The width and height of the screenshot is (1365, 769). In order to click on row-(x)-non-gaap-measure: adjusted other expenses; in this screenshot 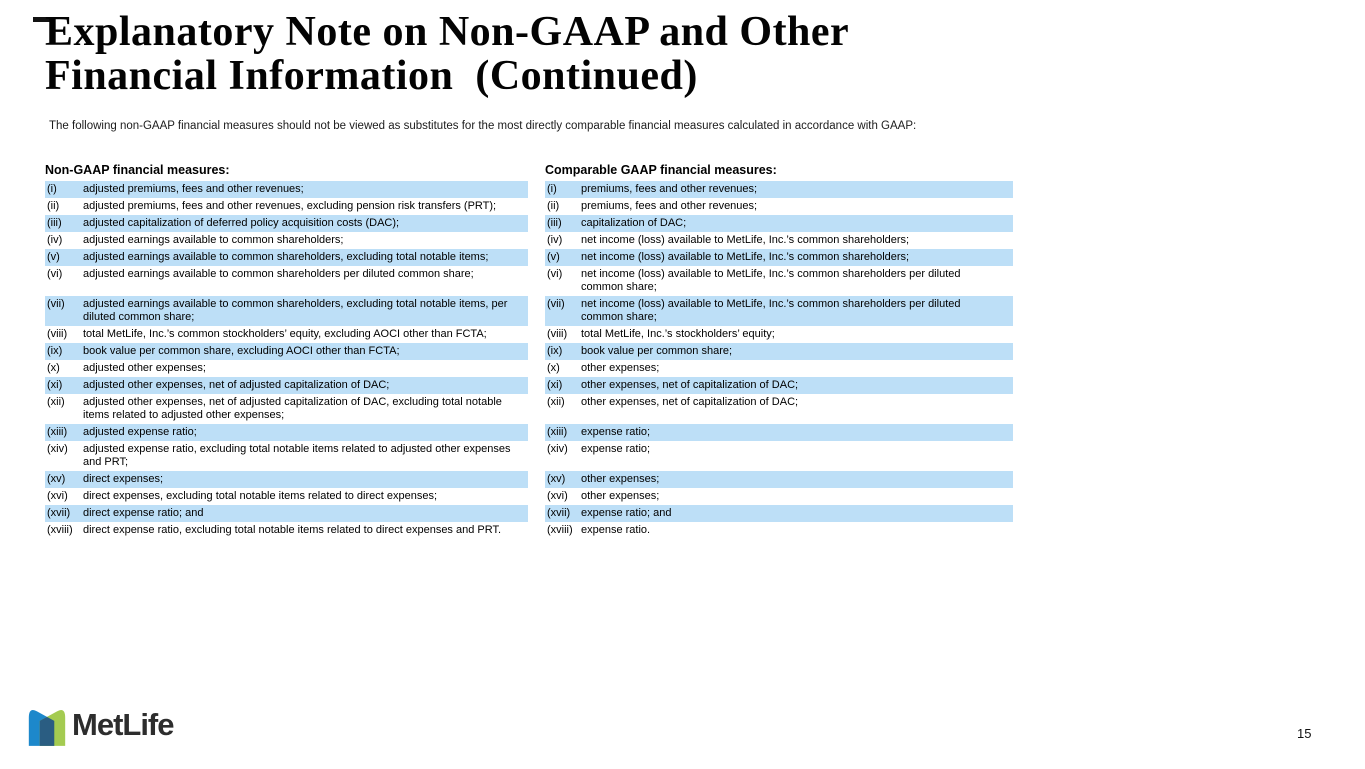, I will do `click(144, 368)`.